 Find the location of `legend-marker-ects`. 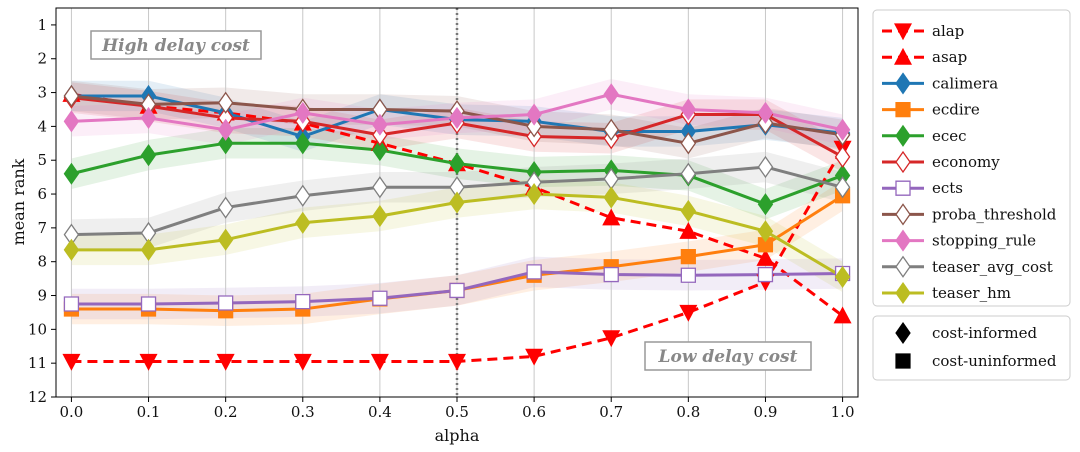

legend-marker-ects is located at coordinates (903, 188).